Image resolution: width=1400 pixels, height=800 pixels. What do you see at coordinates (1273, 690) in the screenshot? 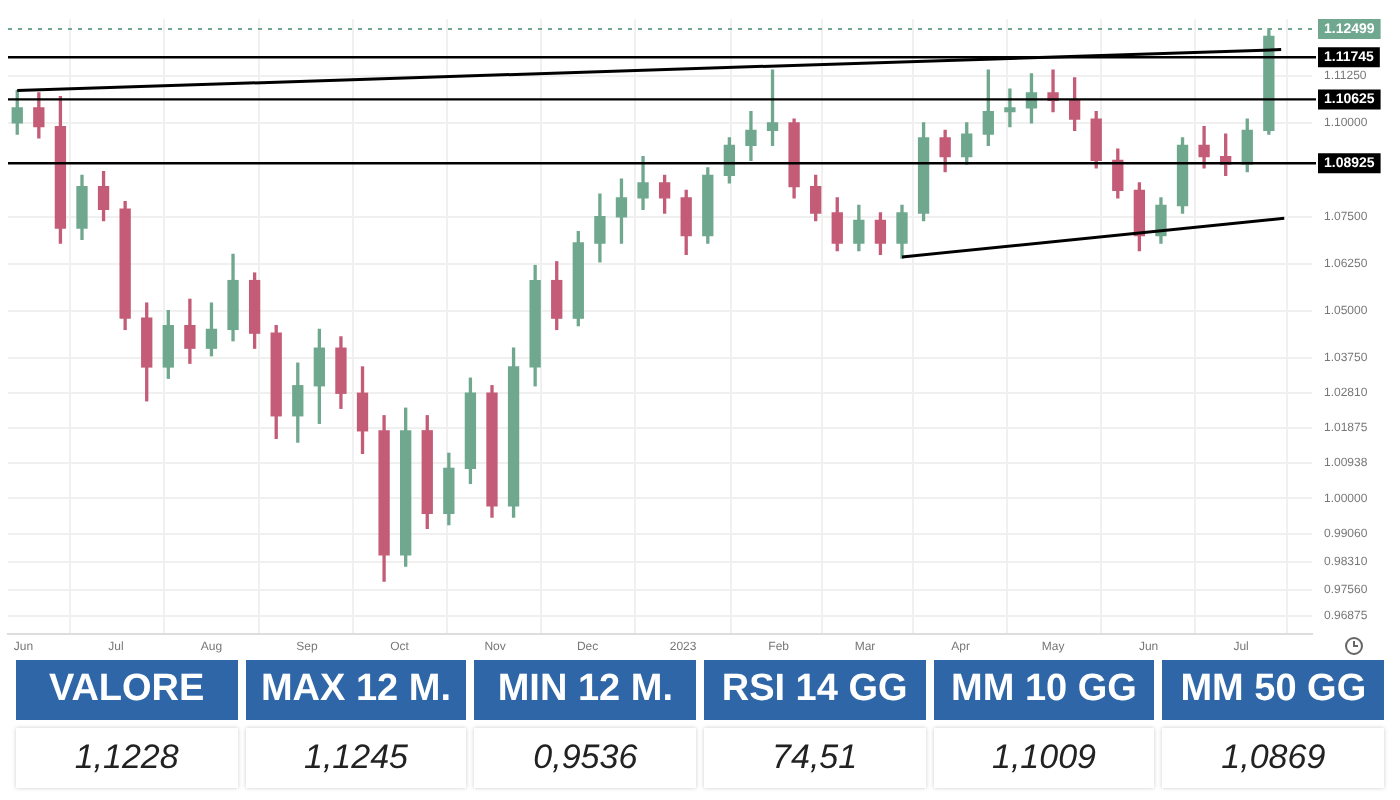
I see `text: MM 50 GG` at bounding box center [1273, 690].